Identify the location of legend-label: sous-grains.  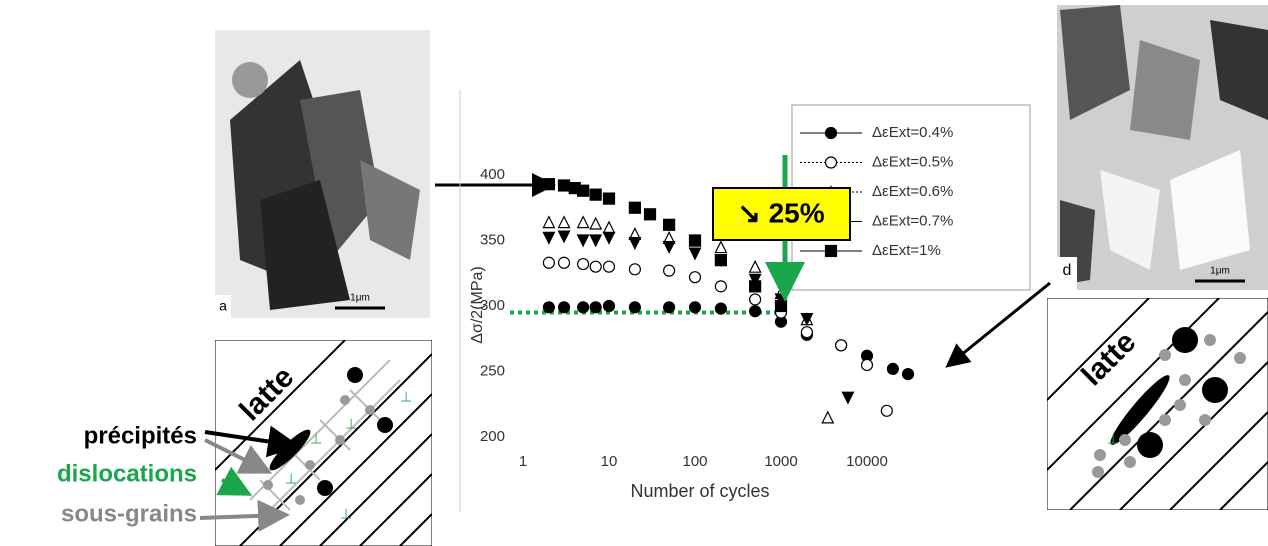
(129, 513).